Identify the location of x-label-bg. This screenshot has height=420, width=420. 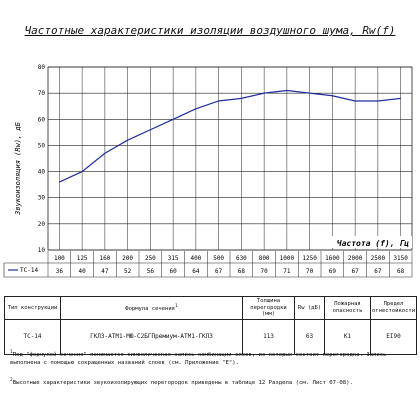
(371, 242).